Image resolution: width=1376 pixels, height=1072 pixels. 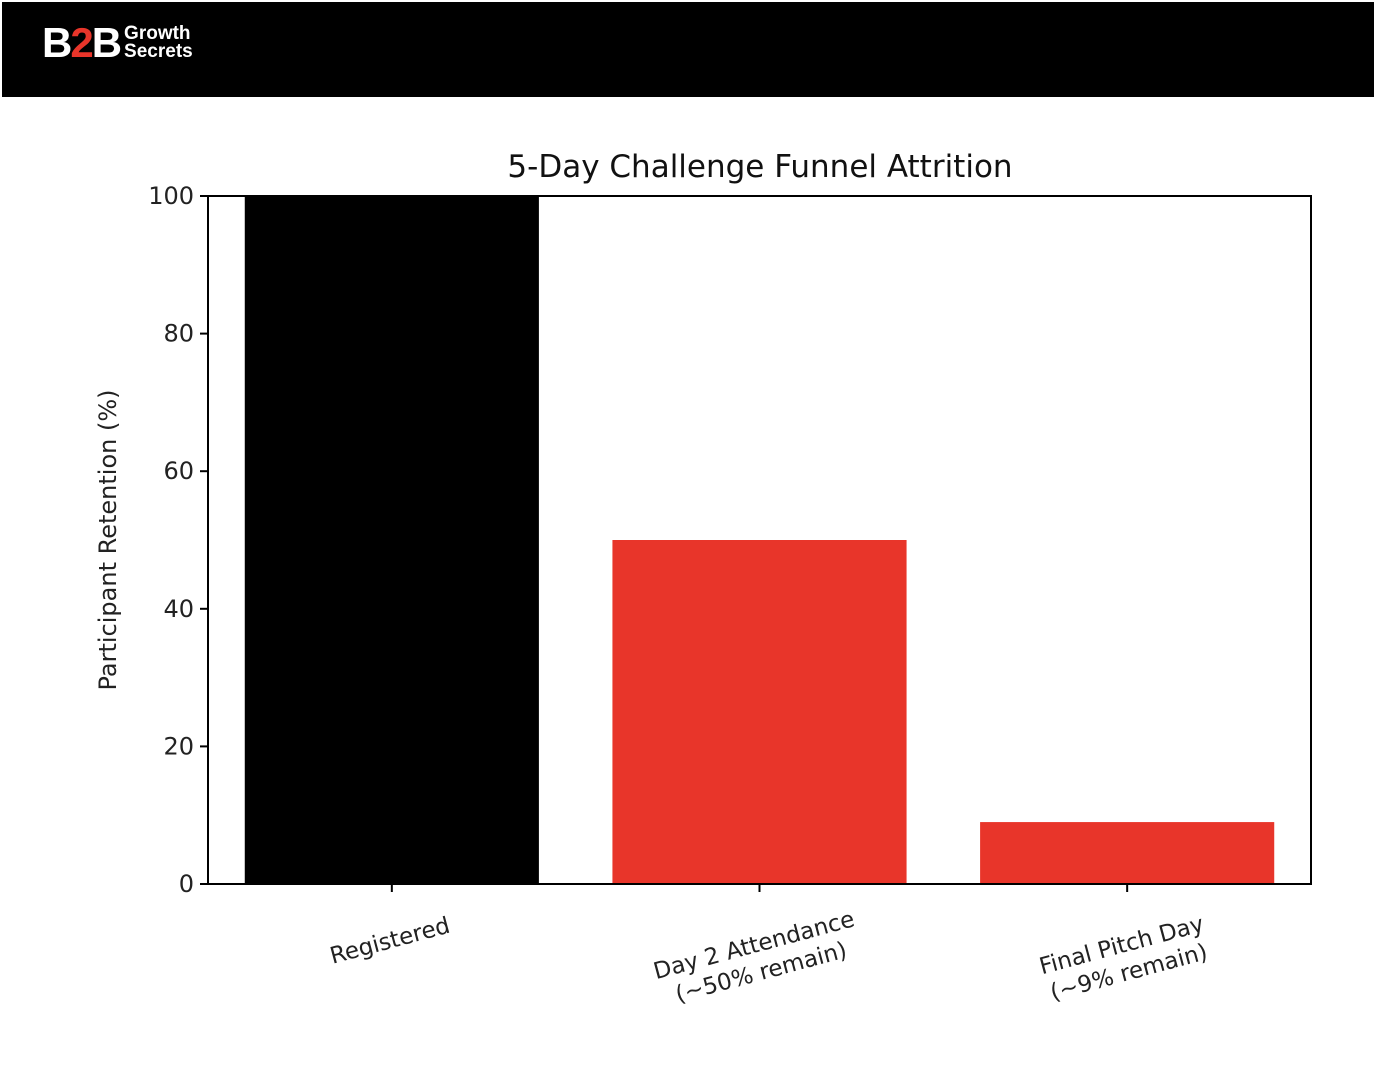 What do you see at coordinates (178, 334) in the screenshot?
I see `y-tick-label-4: 80` at bounding box center [178, 334].